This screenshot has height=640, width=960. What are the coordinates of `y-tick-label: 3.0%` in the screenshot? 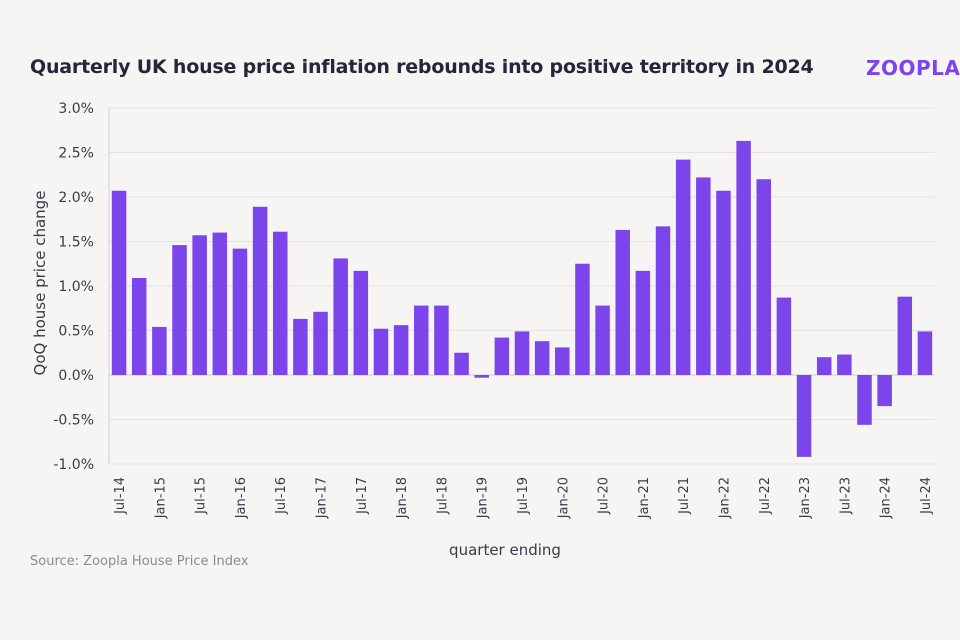 It's located at (76, 109).